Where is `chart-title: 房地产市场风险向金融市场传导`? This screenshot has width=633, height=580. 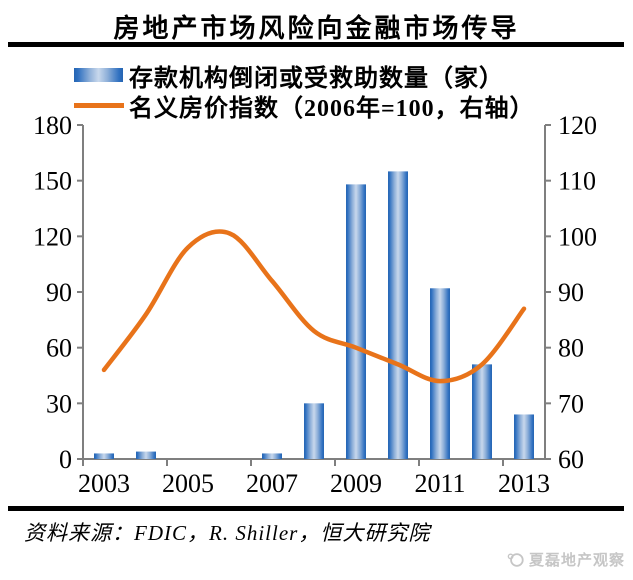 chart-title: 房地产市场风险向金融市场传导 is located at coordinates (316, 28).